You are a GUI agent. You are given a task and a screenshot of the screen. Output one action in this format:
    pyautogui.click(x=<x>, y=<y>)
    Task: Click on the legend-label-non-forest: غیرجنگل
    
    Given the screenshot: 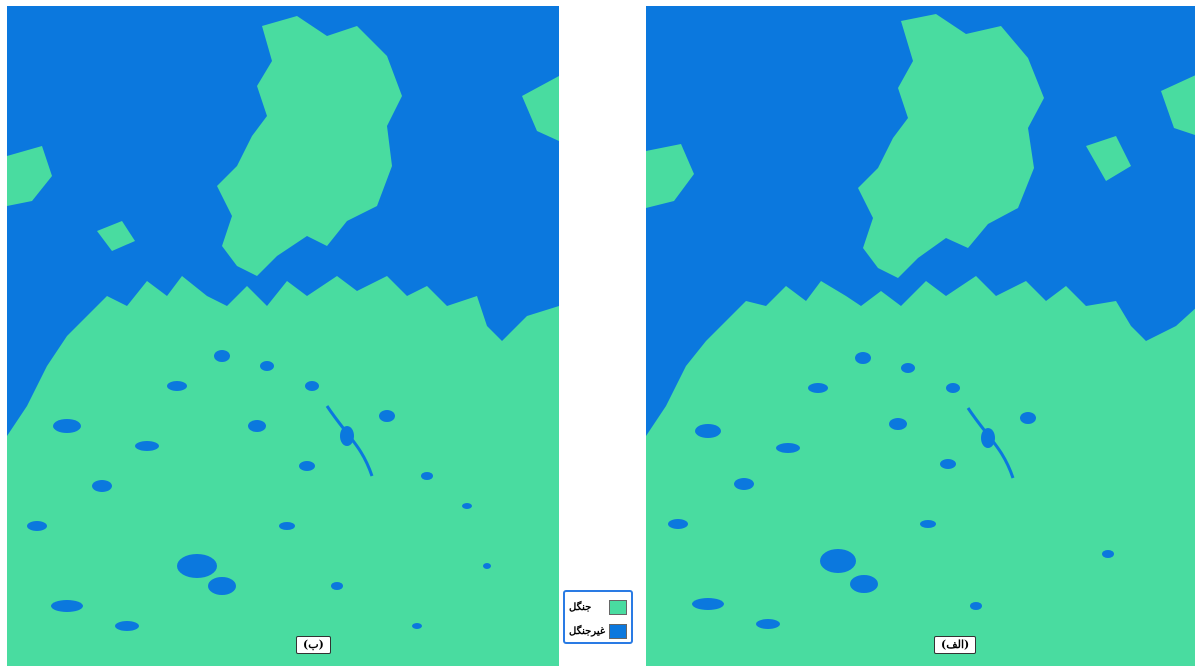 What is the action you would take?
    pyautogui.click(x=587, y=631)
    